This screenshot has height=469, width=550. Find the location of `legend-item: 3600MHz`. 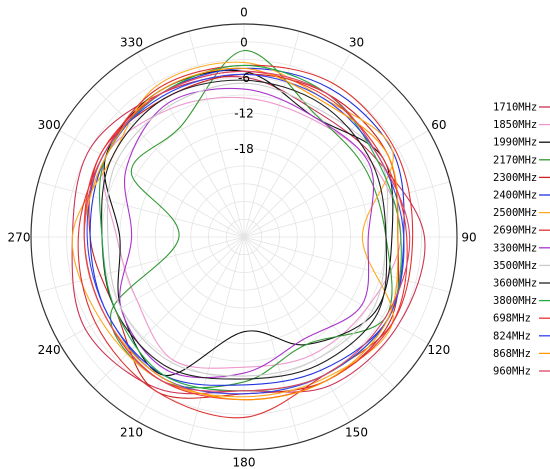

legend-item: 3600MHz is located at coordinates (521, 284).